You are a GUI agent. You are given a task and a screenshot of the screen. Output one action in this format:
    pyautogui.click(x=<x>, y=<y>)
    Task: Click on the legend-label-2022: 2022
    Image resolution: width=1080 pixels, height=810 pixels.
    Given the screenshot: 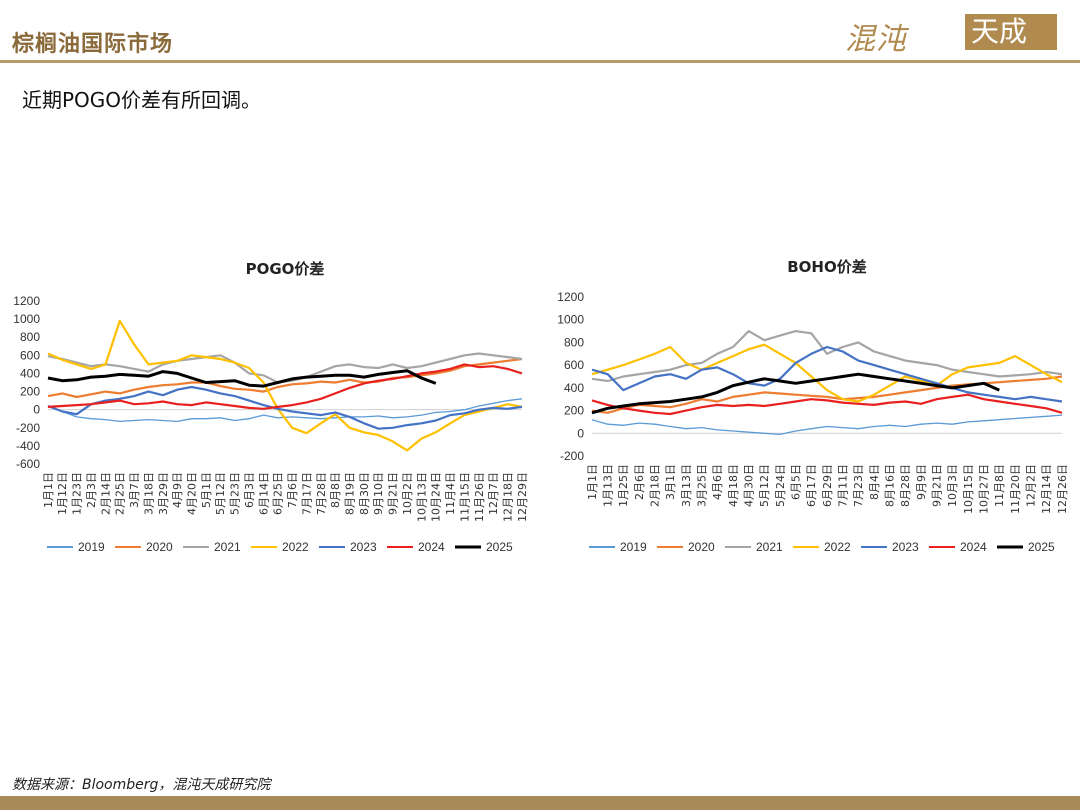 What is the action you would take?
    pyautogui.click(x=837, y=547)
    